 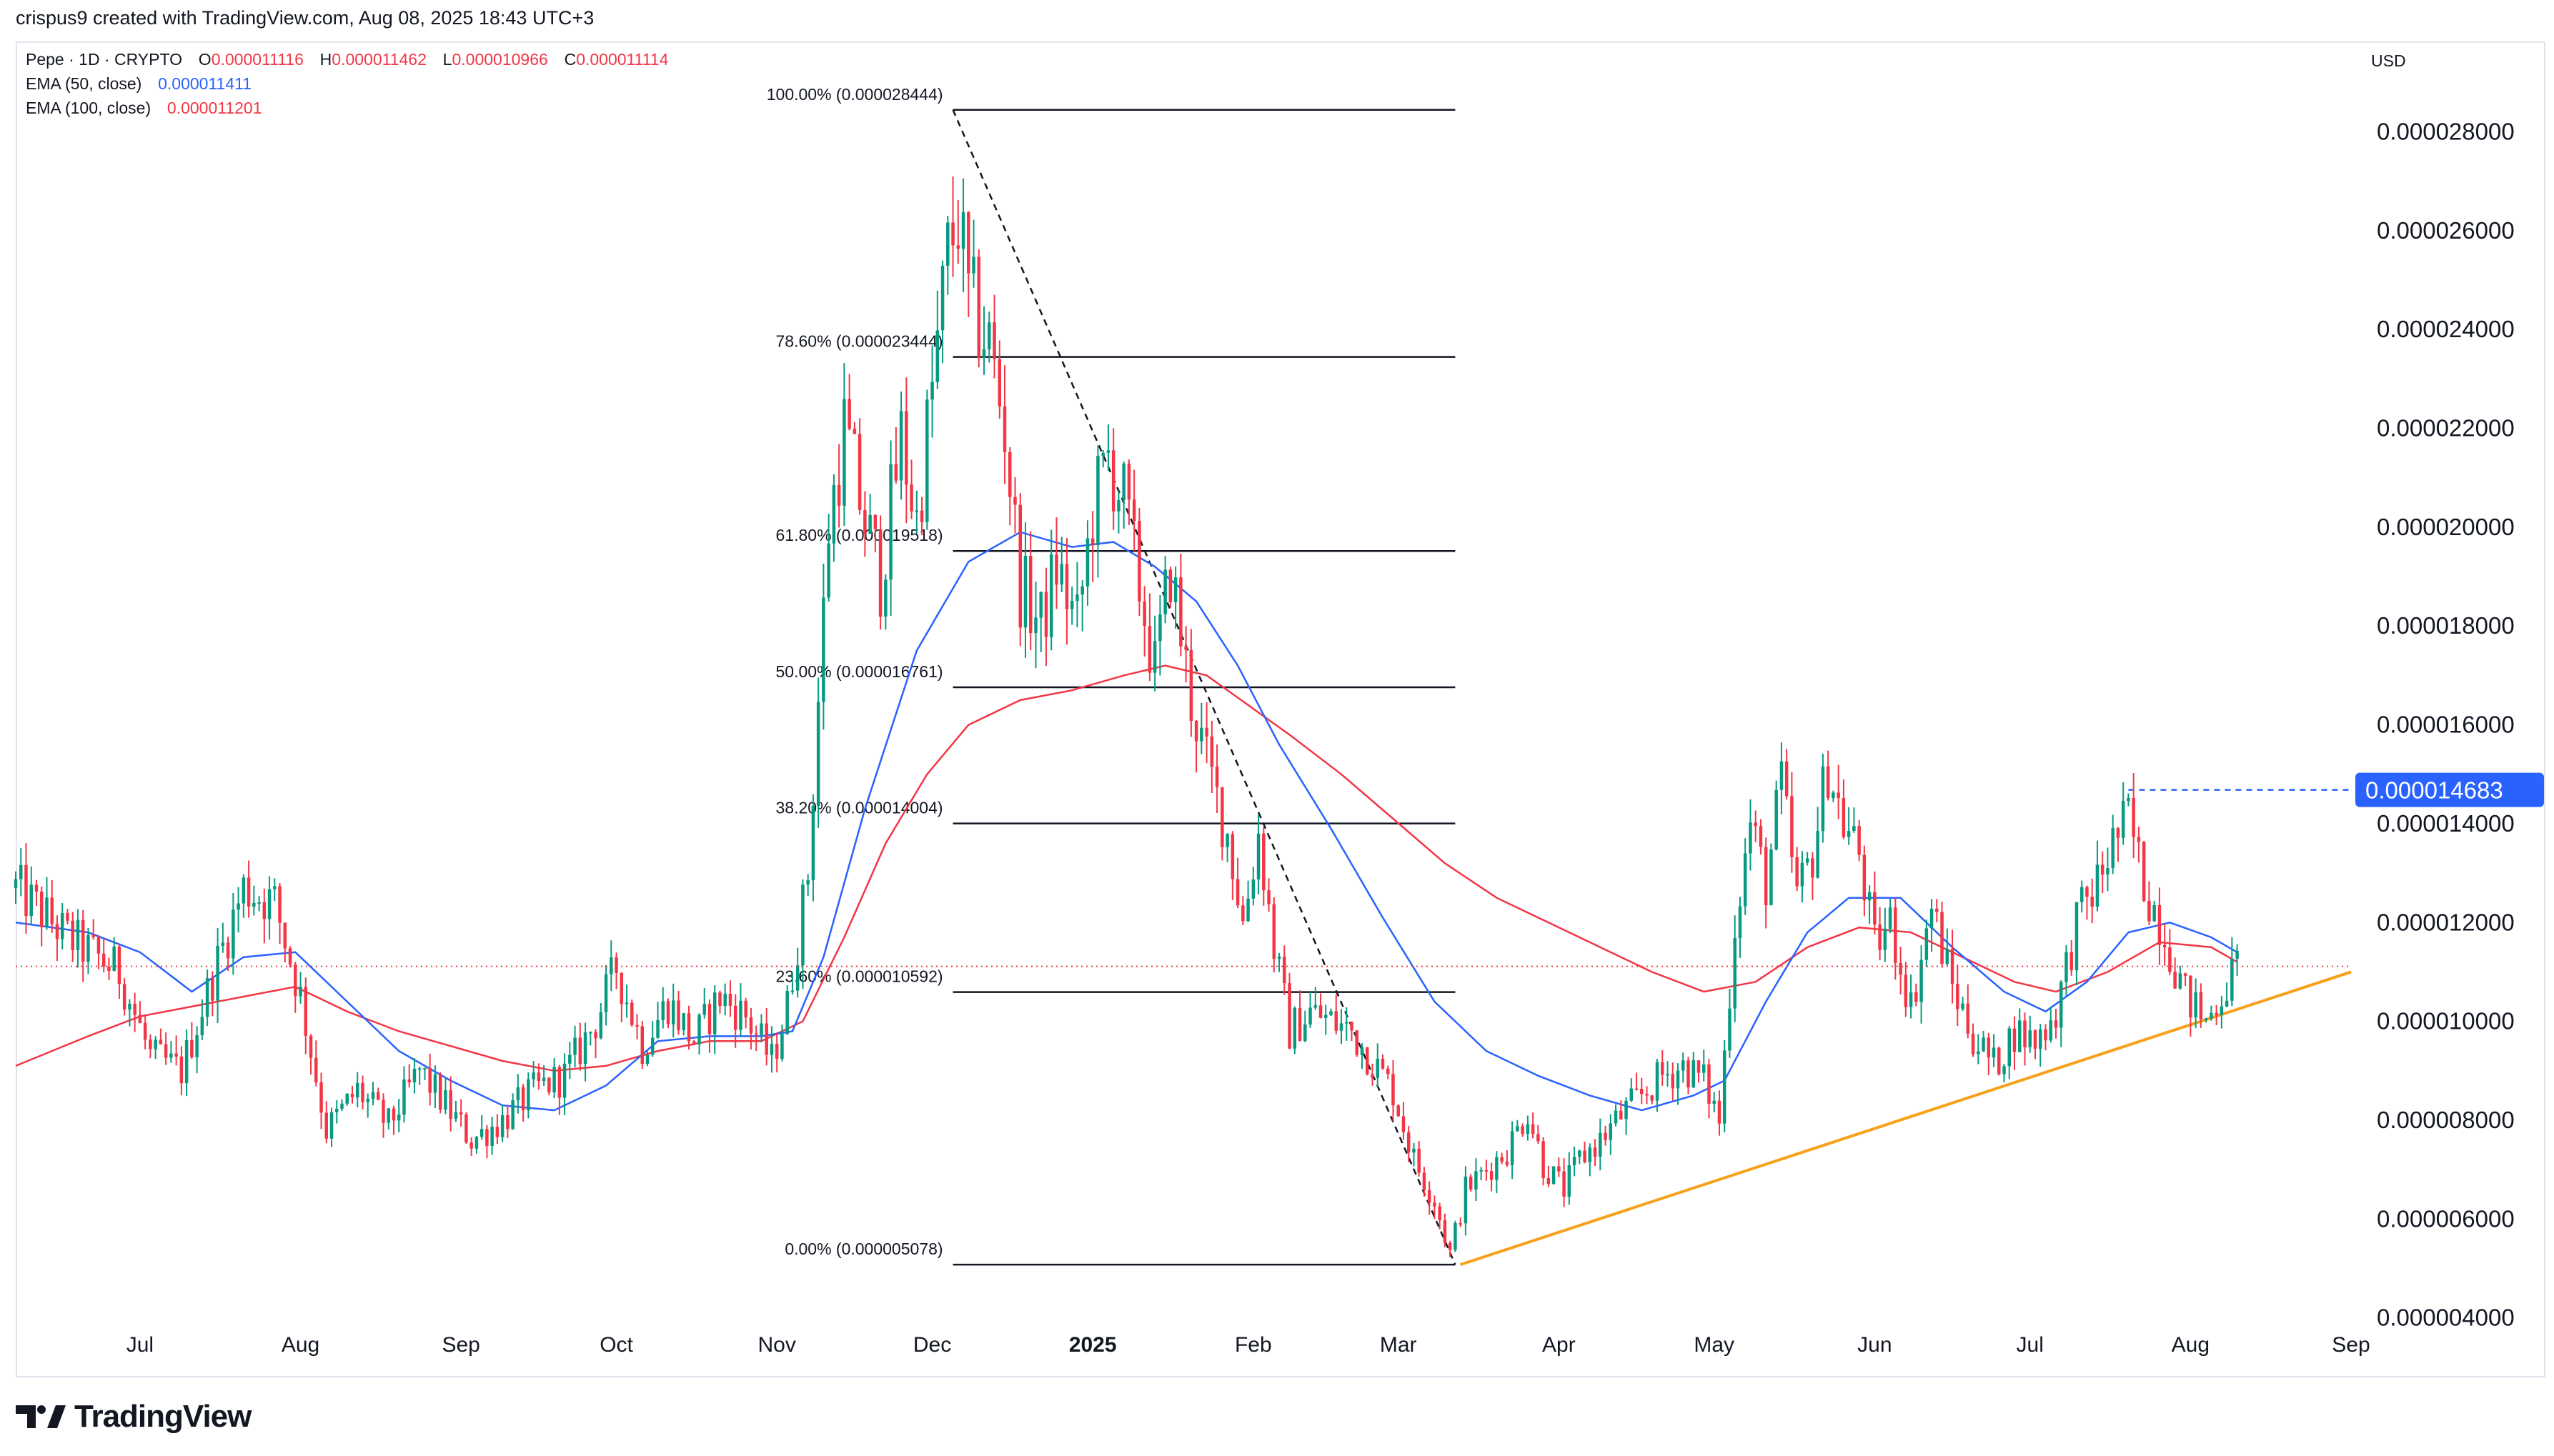 I want to click on time-tick-label: Mar, so click(x=1398, y=1345).